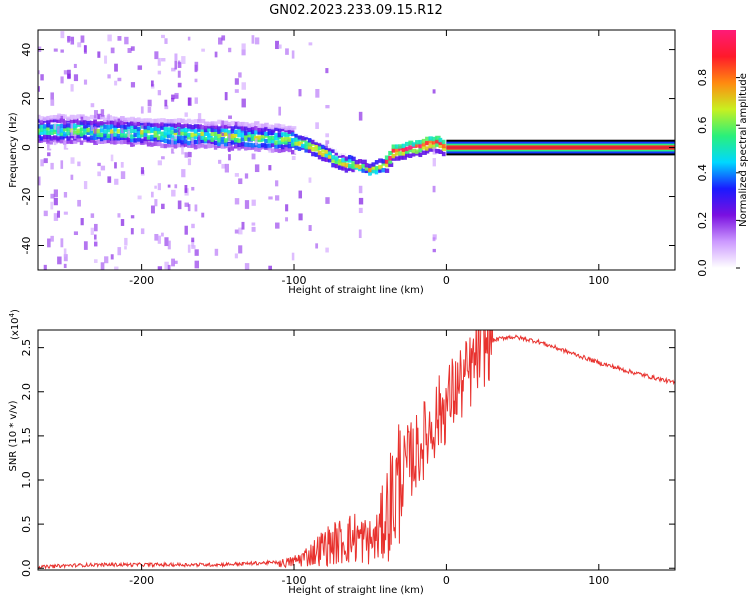 This screenshot has width=750, height=600. I want to click on colorbar-tick-label: 0.0, so click(702, 268).